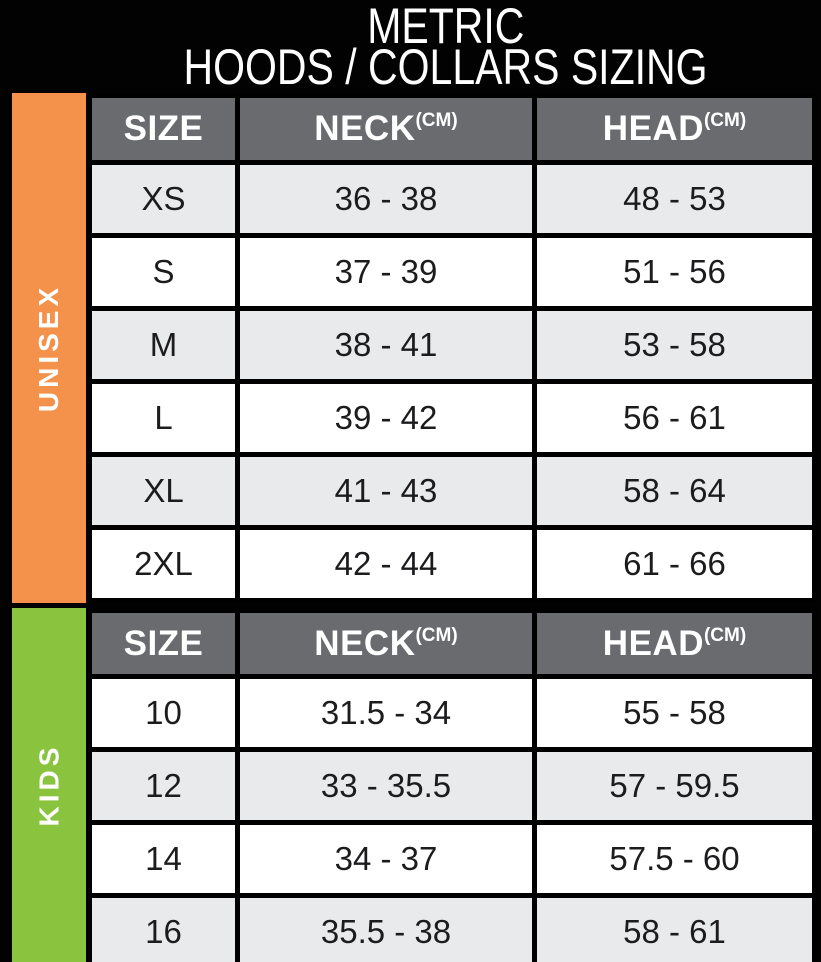  What do you see at coordinates (163, 199) in the screenshot?
I see `cell-size: XS` at bounding box center [163, 199].